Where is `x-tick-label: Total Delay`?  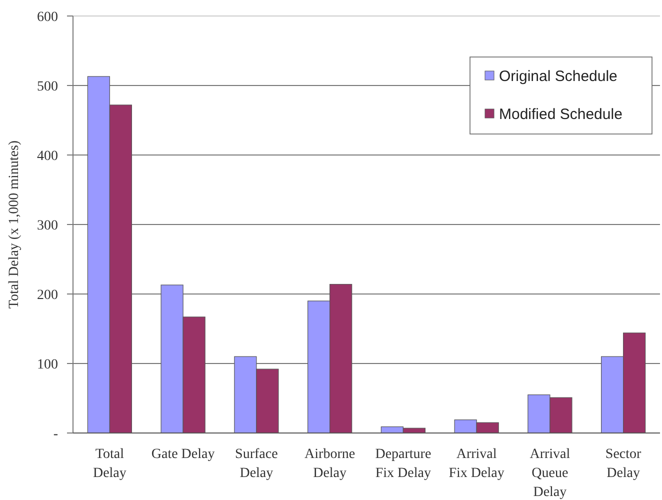
x-tick-label: Total Delay is located at coordinates (109, 464).